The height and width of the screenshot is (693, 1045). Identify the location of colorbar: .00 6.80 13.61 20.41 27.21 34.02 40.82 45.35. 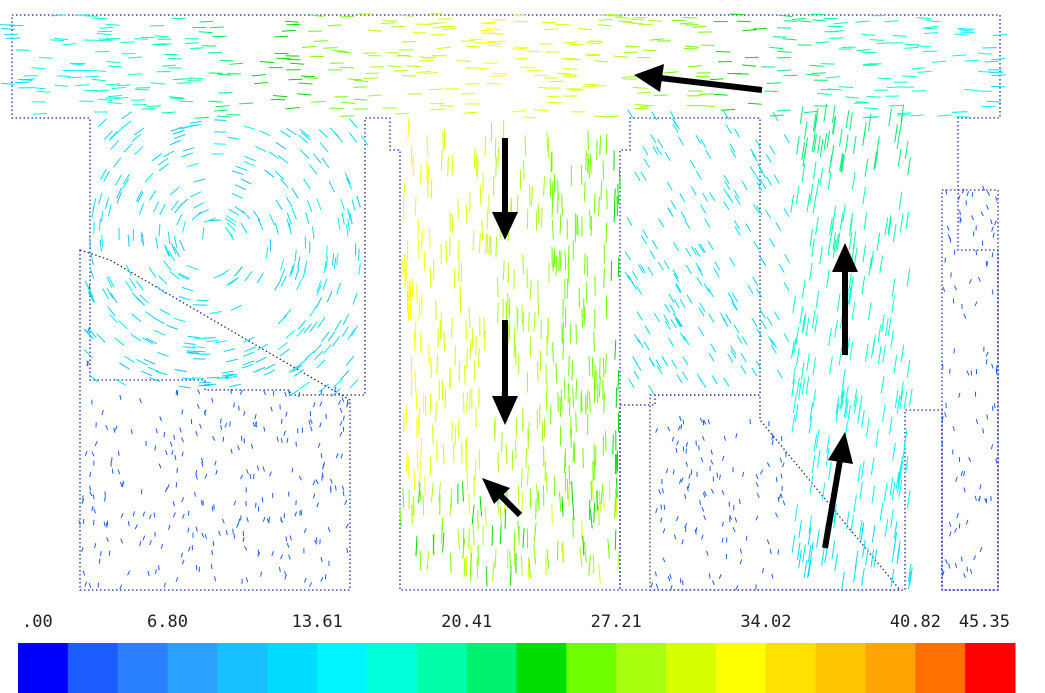
(517, 652).